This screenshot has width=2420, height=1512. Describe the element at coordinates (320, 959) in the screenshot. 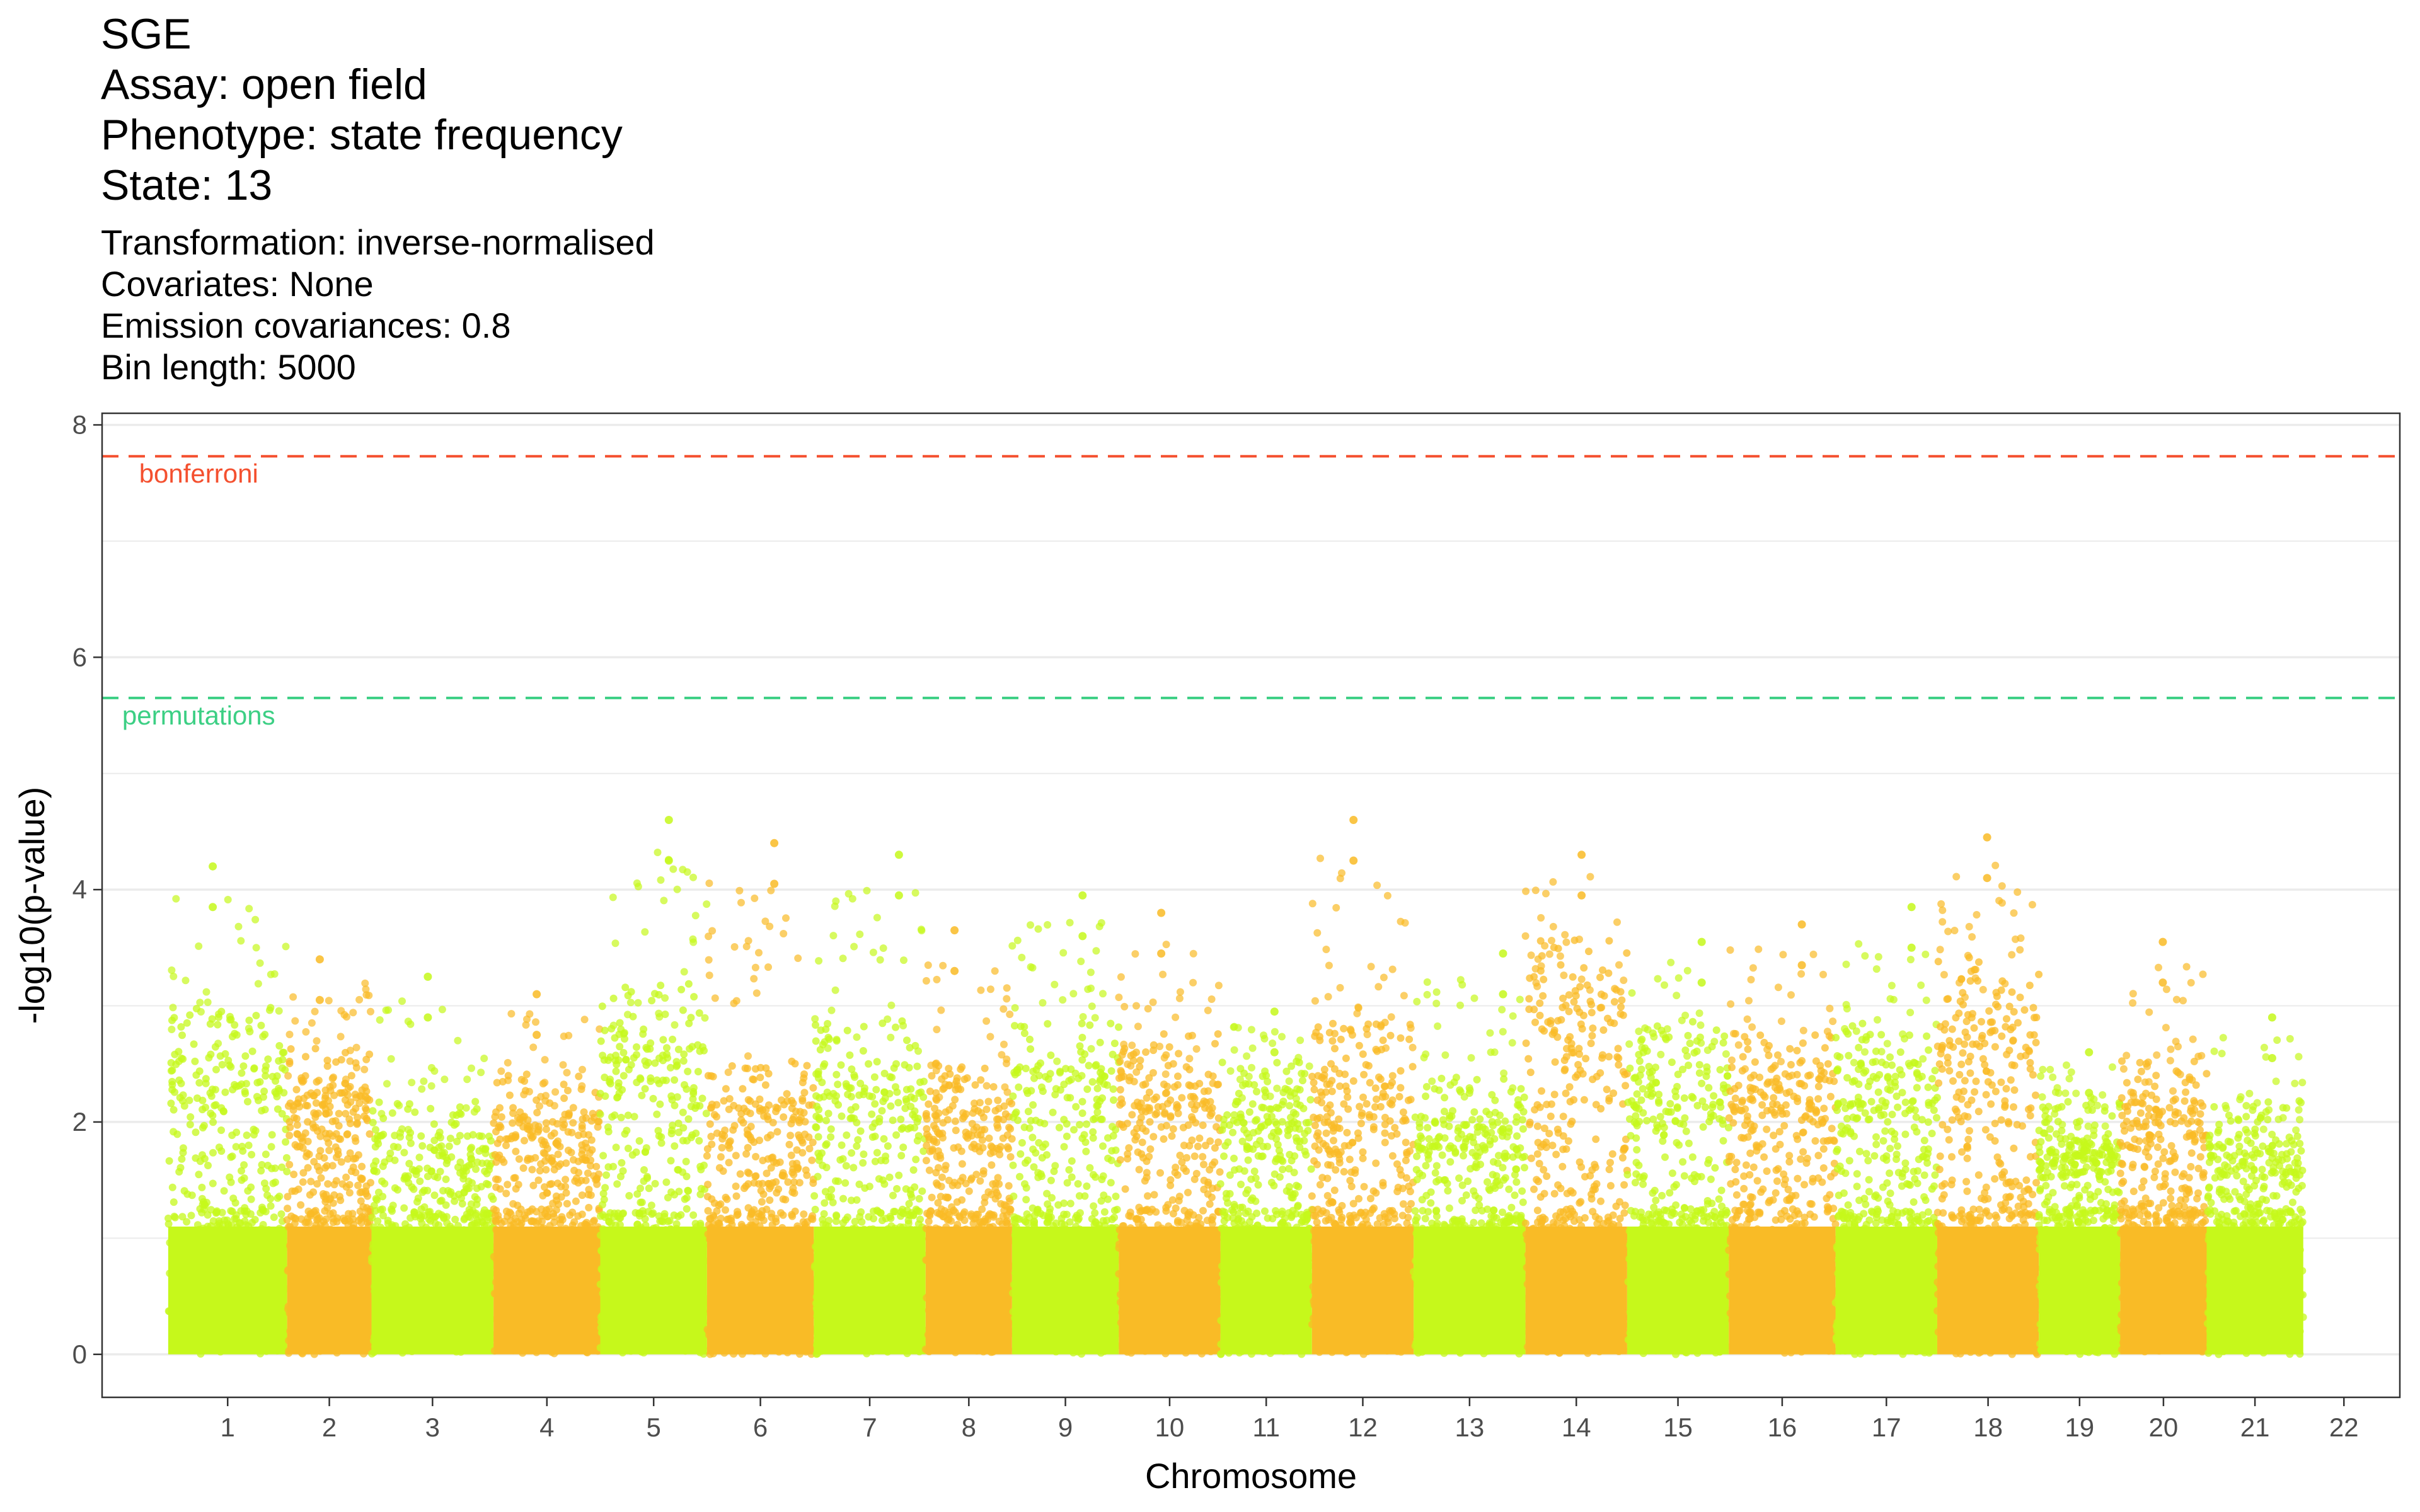

I see `peak-snp-point` at that location.